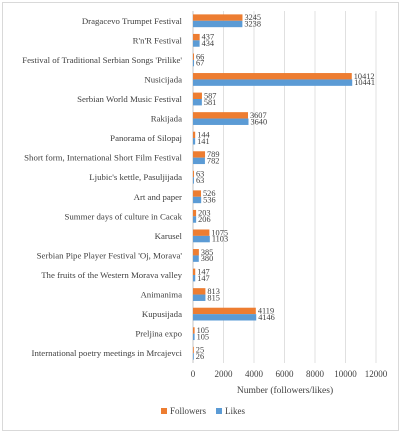 This screenshot has width=403, height=435. Describe the element at coordinates (163, 79) in the screenshot. I see `category-label: Nusicijada` at that location.